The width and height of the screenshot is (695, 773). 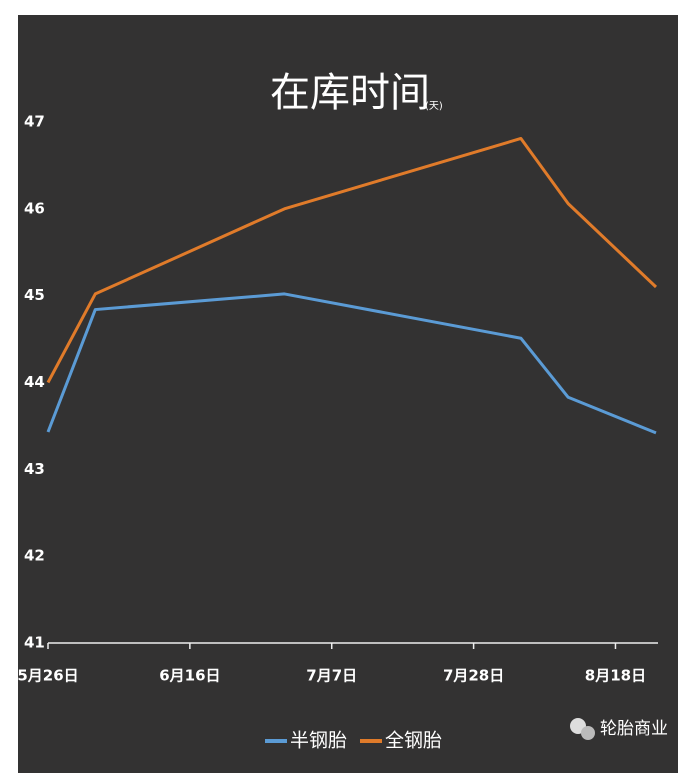 I want to click on watermark-text: 轮胎商业, so click(x=634, y=729).